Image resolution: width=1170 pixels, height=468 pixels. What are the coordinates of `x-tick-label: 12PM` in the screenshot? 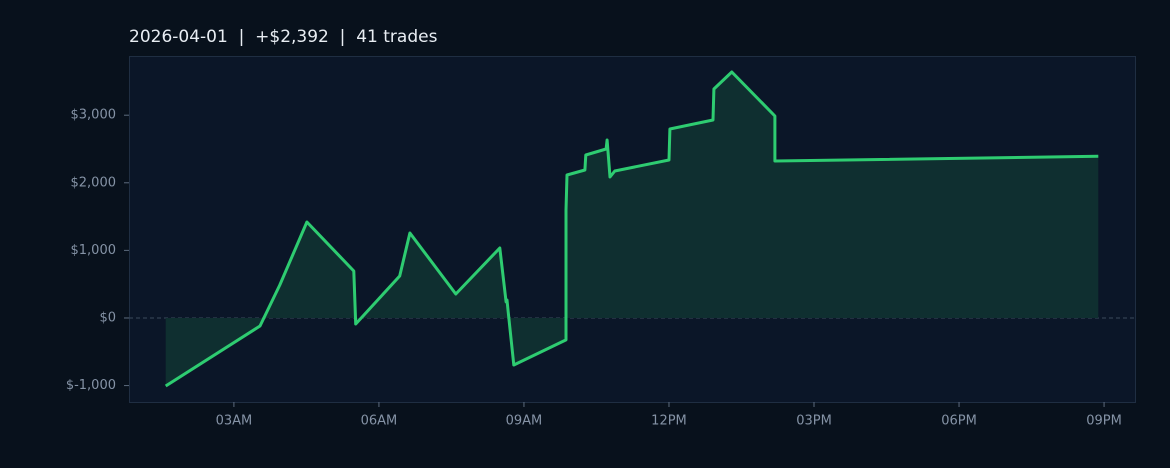 It's located at (669, 421).